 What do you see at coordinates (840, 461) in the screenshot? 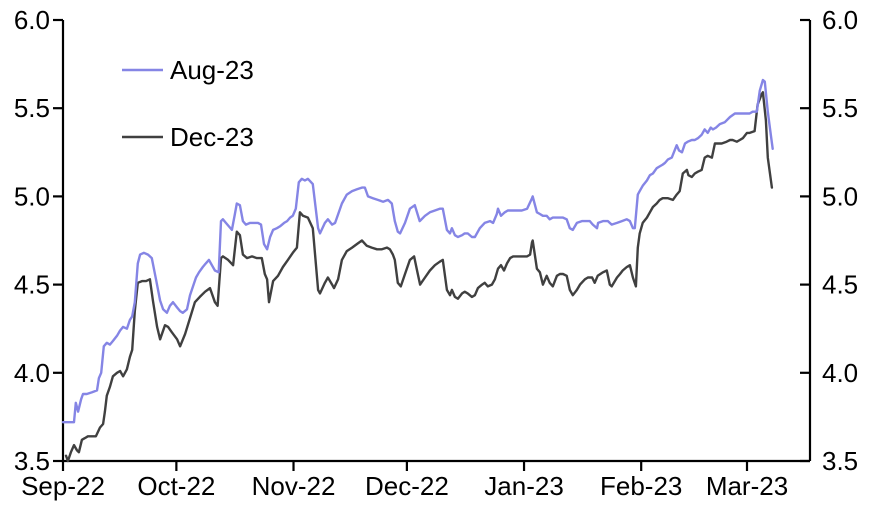
I see `y-axis-label-right-3.5: 3.5` at bounding box center [840, 461].